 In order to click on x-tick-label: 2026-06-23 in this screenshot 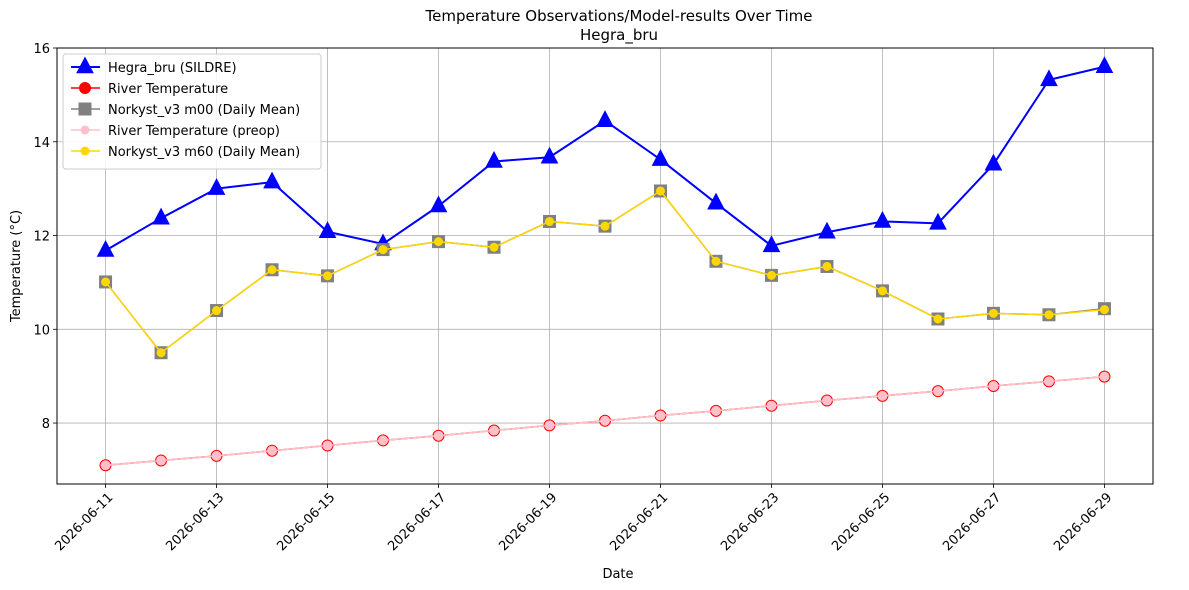, I will do `click(750, 522)`.